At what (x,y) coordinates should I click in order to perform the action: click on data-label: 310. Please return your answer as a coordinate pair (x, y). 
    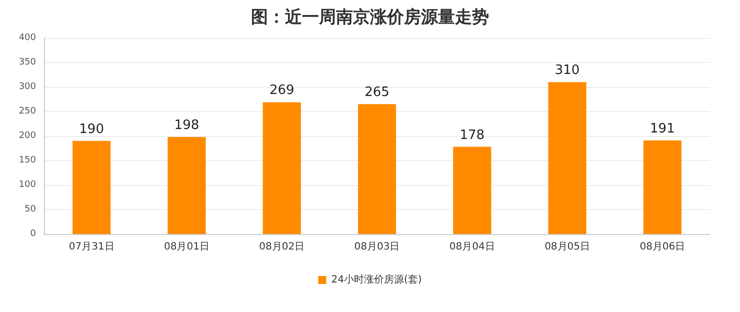
    Looking at the image, I should click on (567, 70).